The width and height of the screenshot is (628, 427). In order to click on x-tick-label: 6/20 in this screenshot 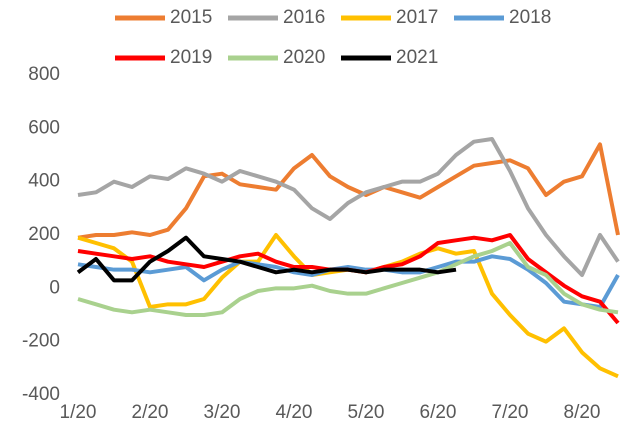, I will do `click(438, 412)`.